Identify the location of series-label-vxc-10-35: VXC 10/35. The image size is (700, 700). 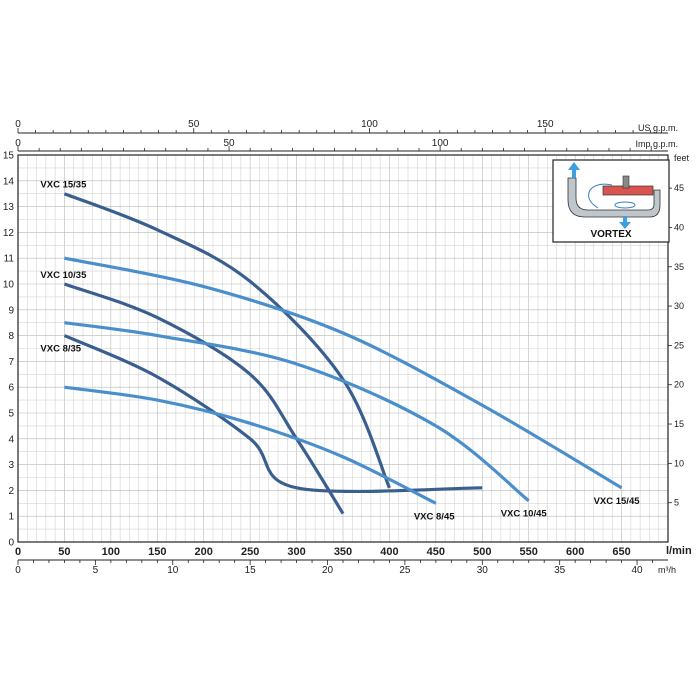
(63, 275).